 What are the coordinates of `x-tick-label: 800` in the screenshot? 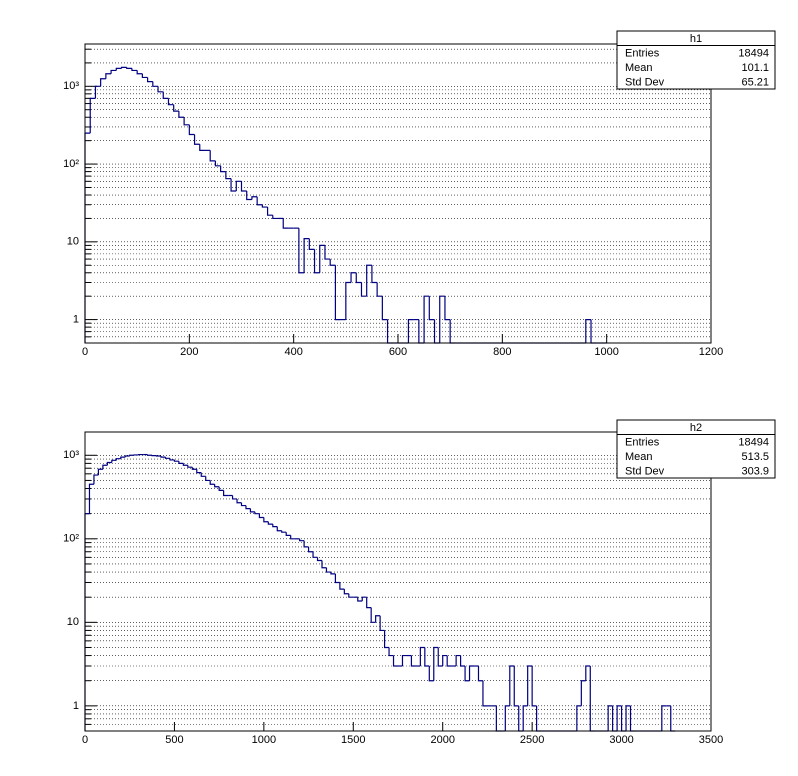 It's located at (502, 352).